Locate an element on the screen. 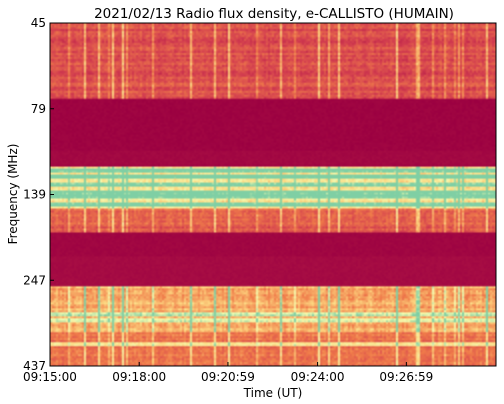 The image size is (504, 404). y-tick-label: 45 is located at coordinates (38, 23).